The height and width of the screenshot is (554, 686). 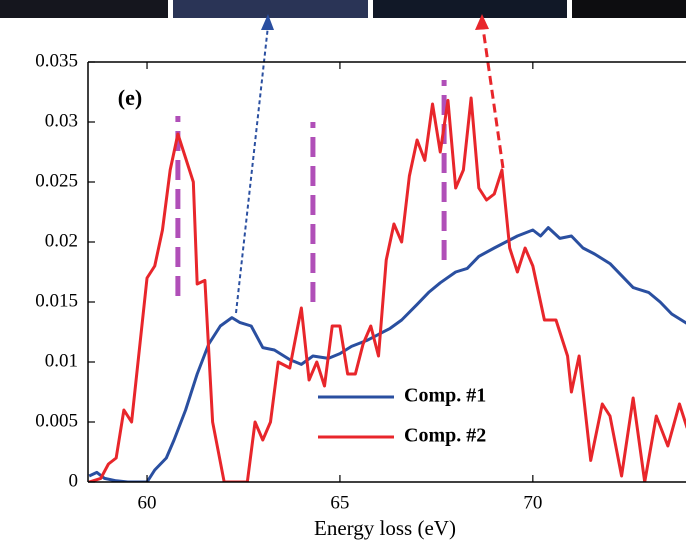 I want to click on x-tick-label: 60, so click(x=147, y=502).